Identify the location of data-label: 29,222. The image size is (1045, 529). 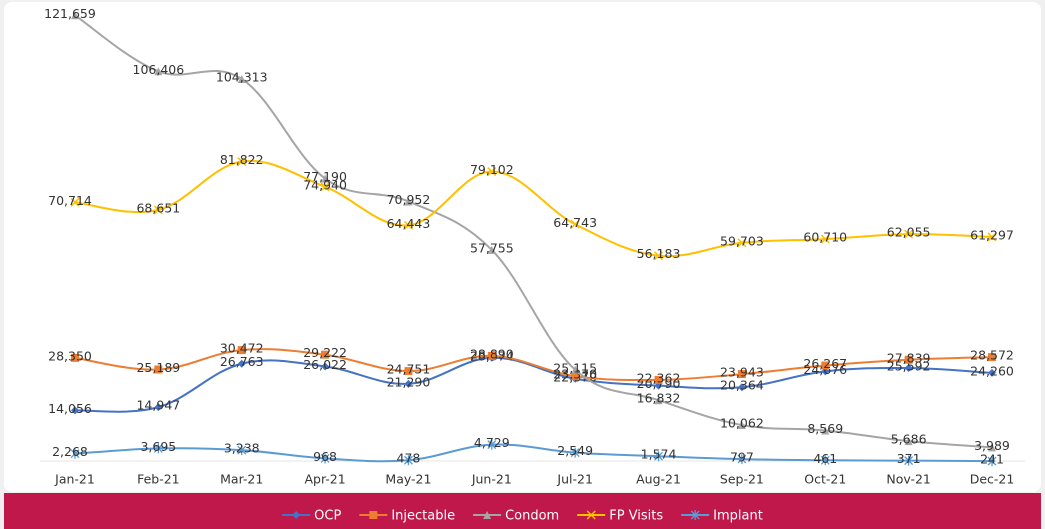
(325, 352).